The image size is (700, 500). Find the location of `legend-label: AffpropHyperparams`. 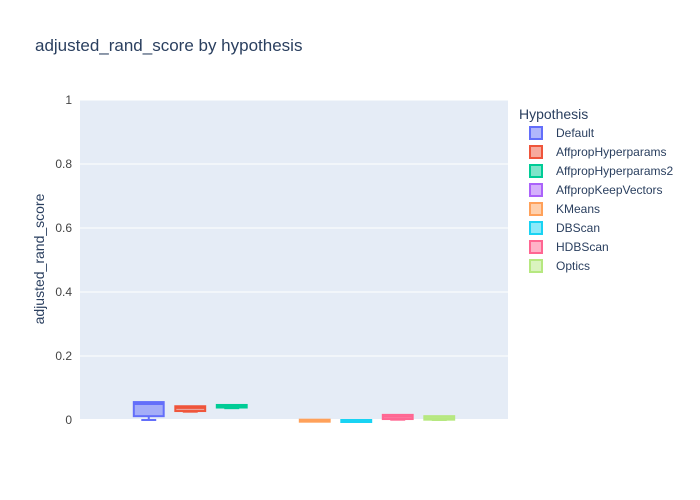

legend-label: AffpropHyperparams is located at coordinates (611, 152).